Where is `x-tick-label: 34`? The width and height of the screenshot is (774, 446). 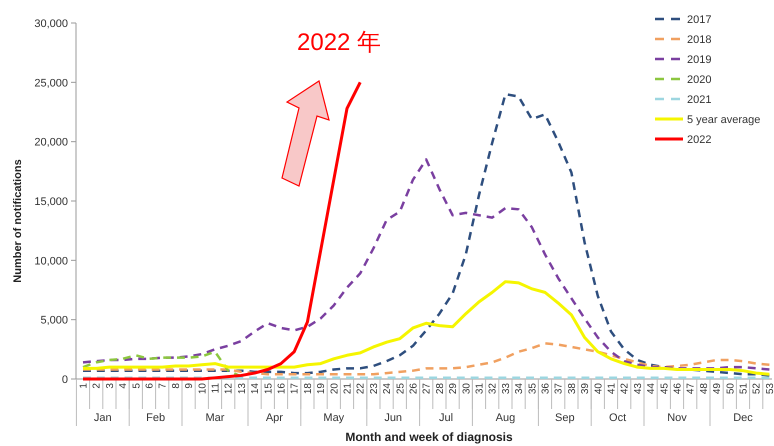 x-tick-label: 34 is located at coordinates (520, 388).